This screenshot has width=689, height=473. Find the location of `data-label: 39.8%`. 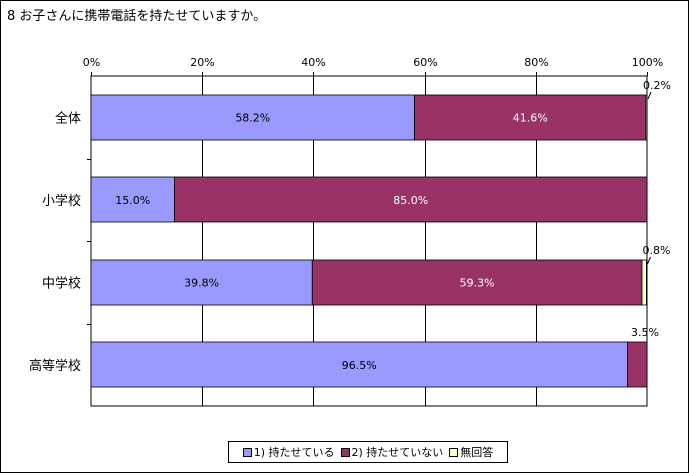

data-label: 39.8% is located at coordinates (201, 282).